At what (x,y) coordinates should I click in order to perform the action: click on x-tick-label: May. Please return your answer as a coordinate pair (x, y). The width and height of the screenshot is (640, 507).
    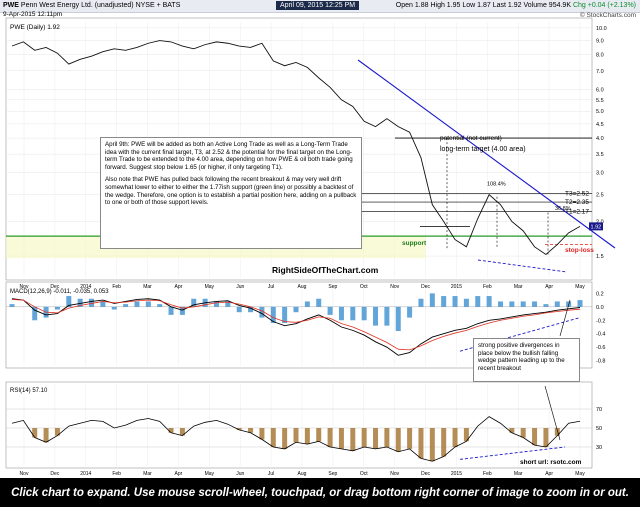
    Looking at the image, I should click on (210, 287).